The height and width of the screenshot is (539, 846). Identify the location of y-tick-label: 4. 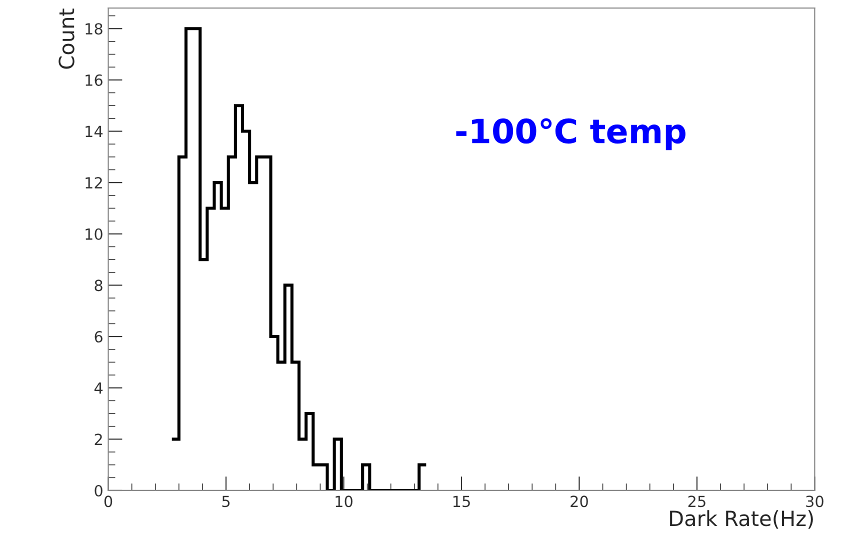
(98, 388).